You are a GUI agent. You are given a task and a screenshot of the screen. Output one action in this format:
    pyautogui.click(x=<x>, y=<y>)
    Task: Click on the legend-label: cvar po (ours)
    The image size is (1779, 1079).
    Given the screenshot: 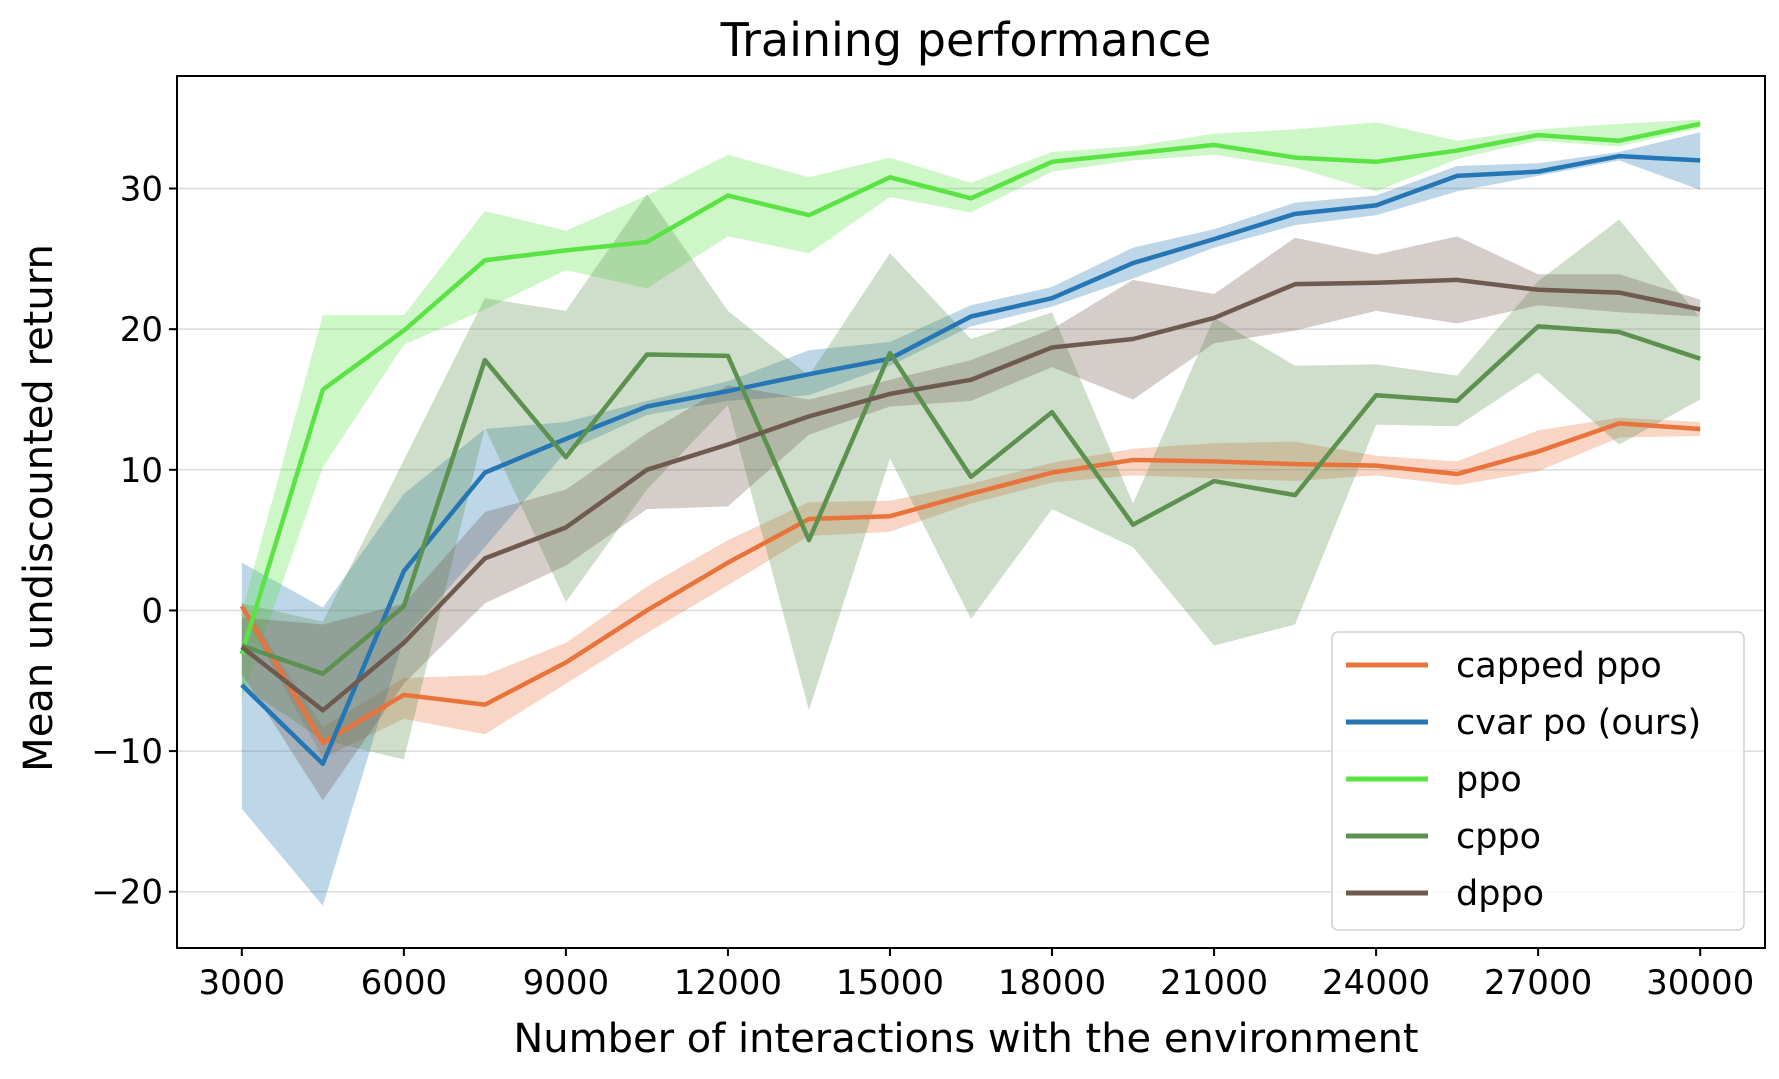 What is the action you would take?
    pyautogui.click(x=1578, y=723)
    